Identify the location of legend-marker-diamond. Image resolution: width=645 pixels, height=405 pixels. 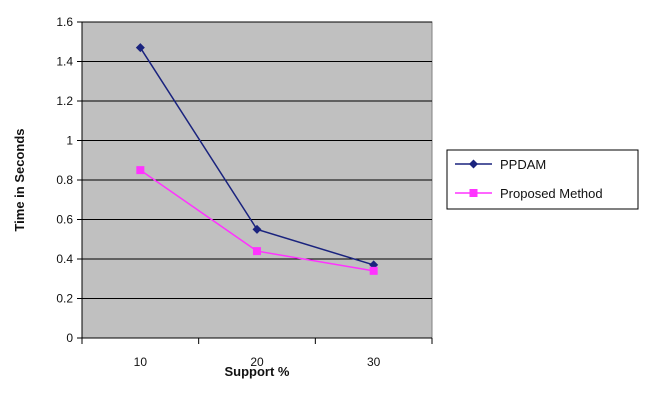
(473, 164).